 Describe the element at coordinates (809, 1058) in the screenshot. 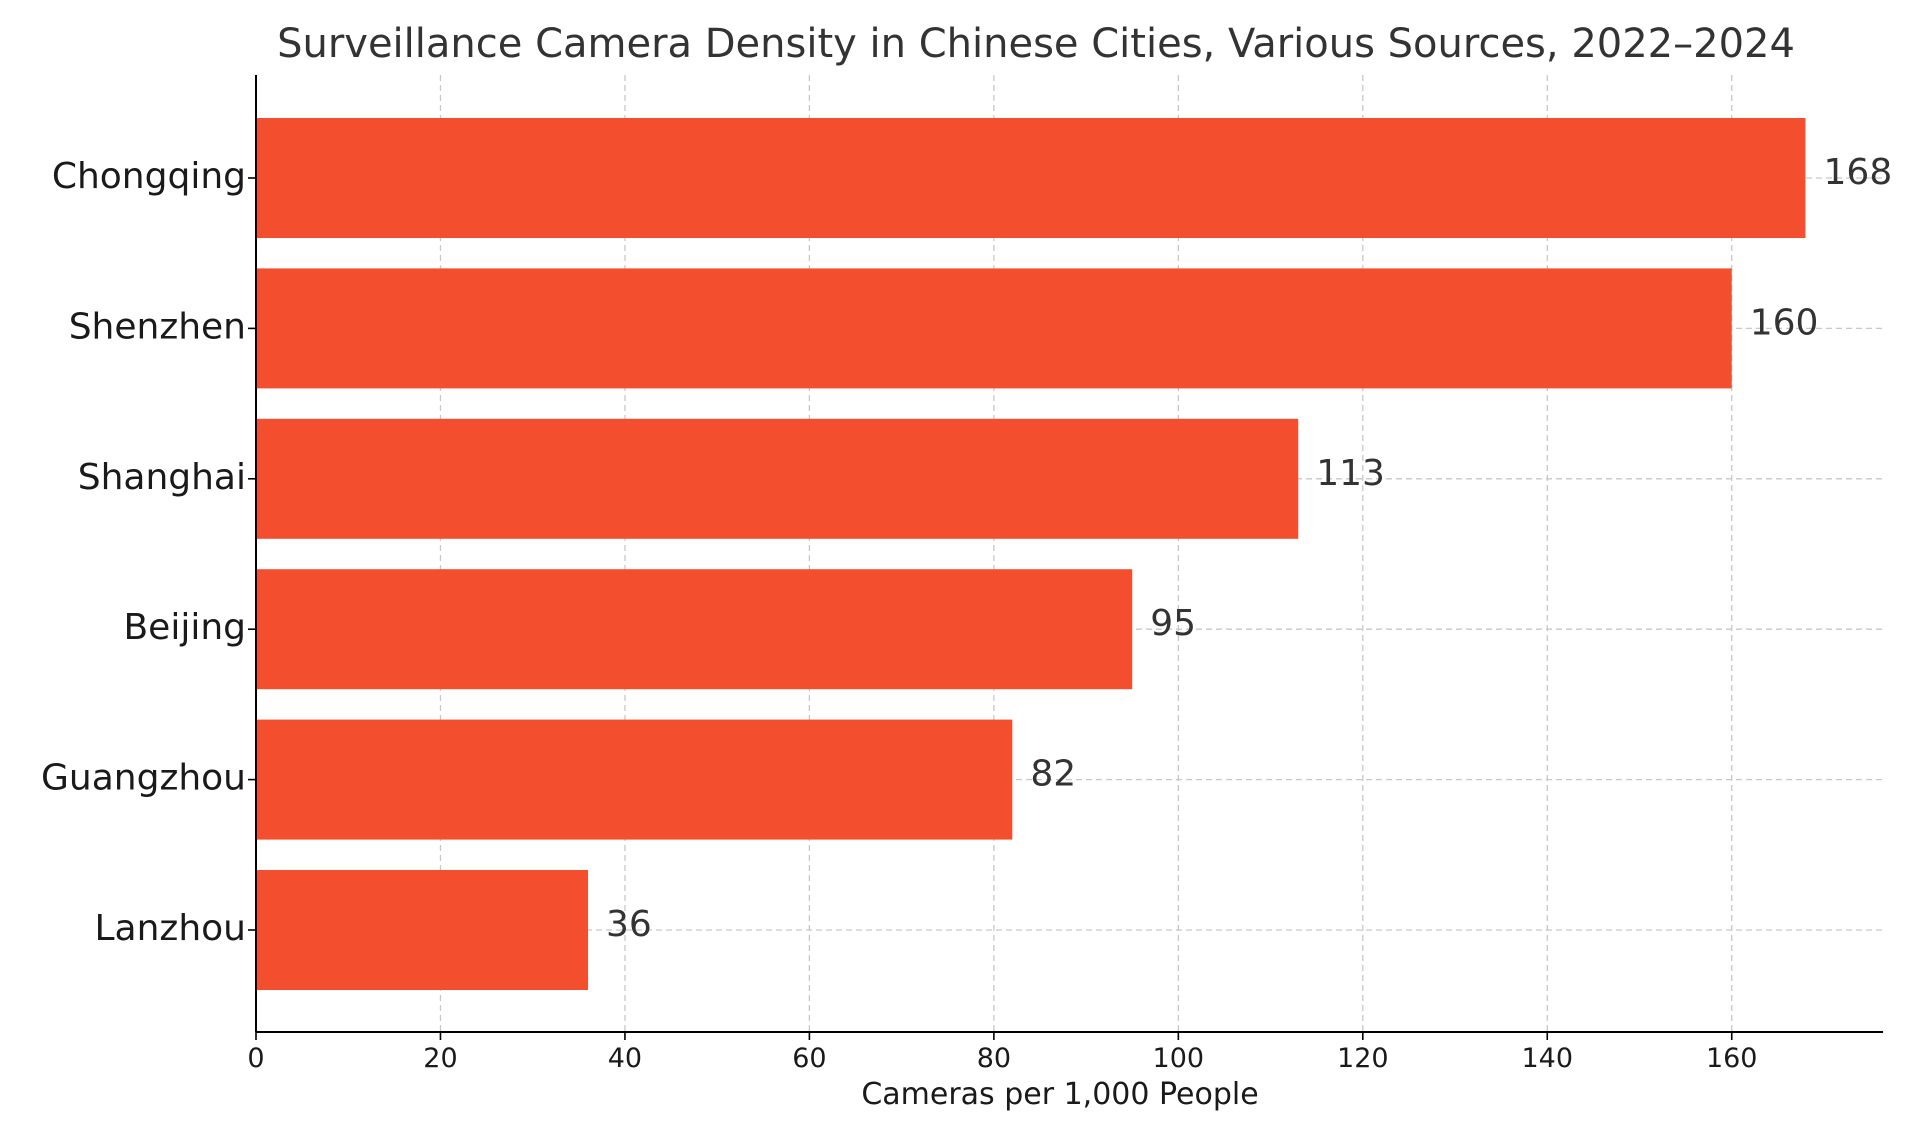

I see `x-tick-label: 60` at that location.